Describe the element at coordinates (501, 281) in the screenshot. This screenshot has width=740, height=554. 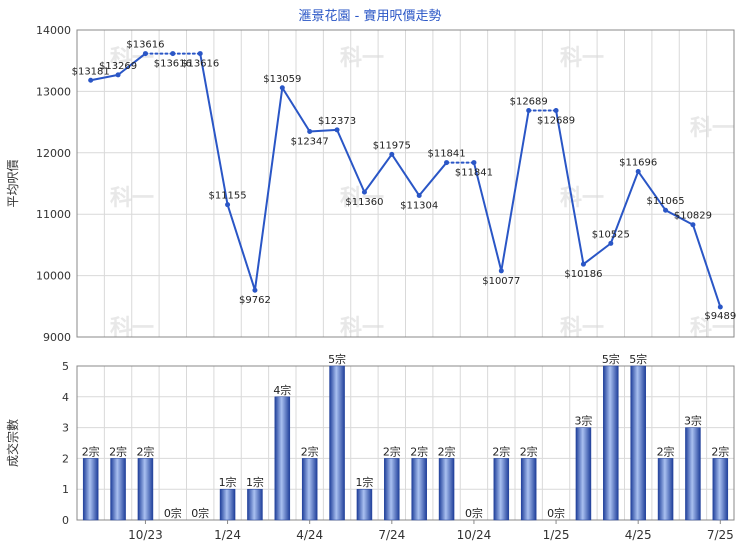
I see `price-data-label: $10077` at that location.